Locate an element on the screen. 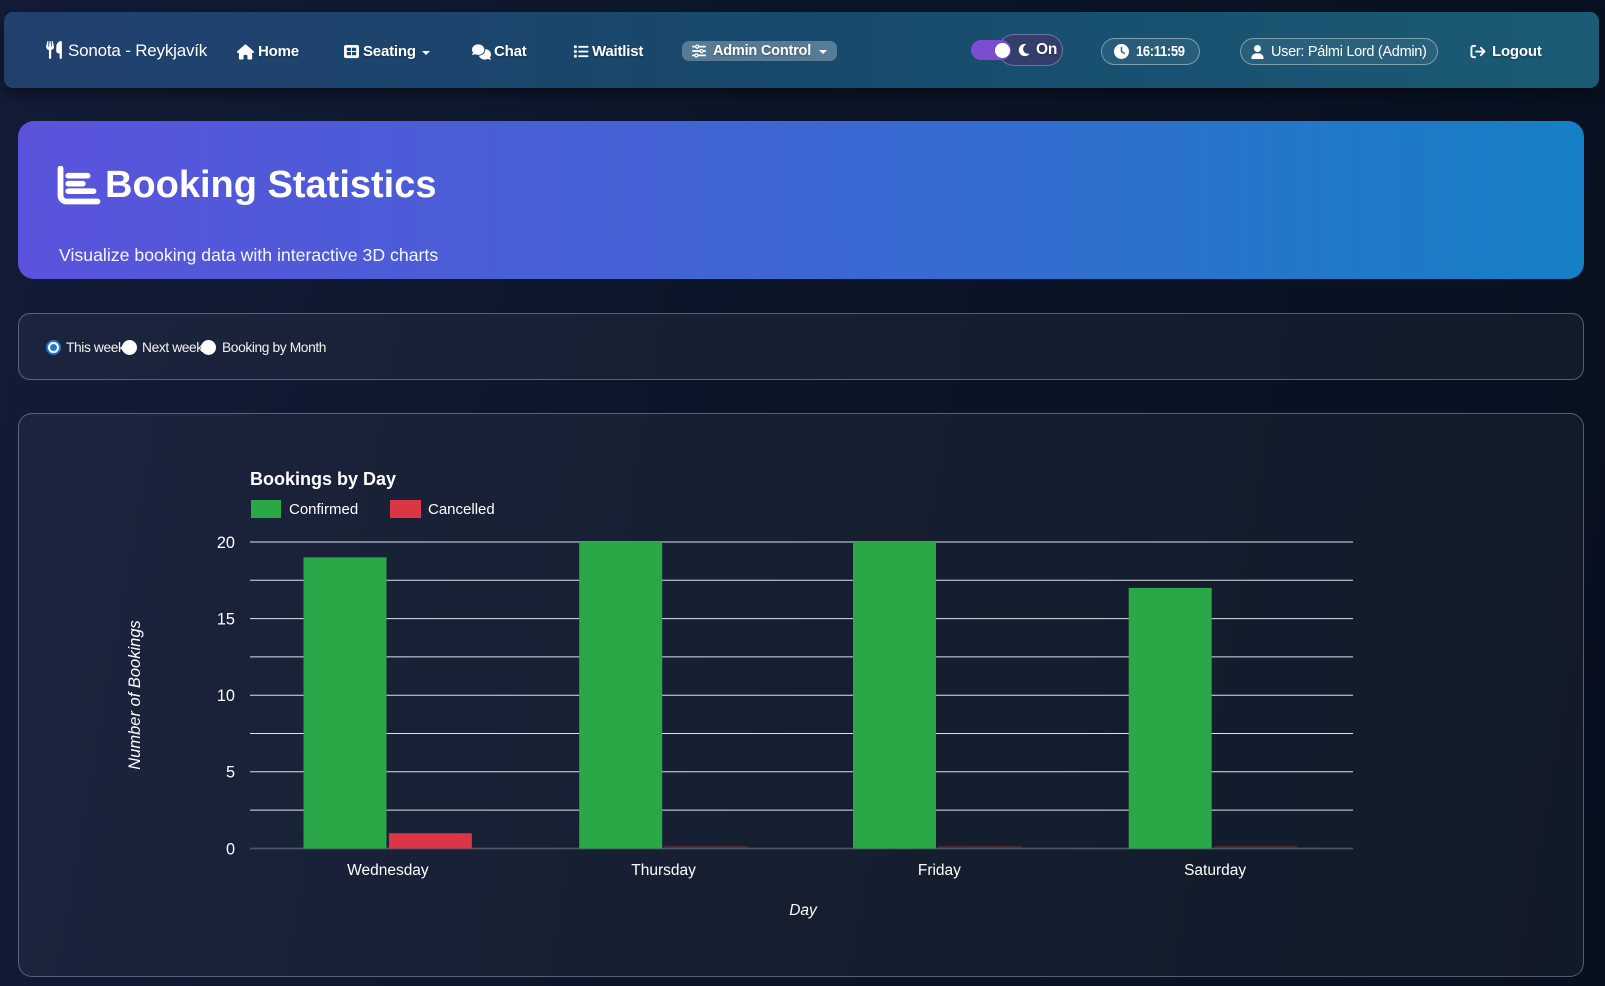 The image size is (1605, 986). svg-text: 15 is located at coordinates (226, 619).